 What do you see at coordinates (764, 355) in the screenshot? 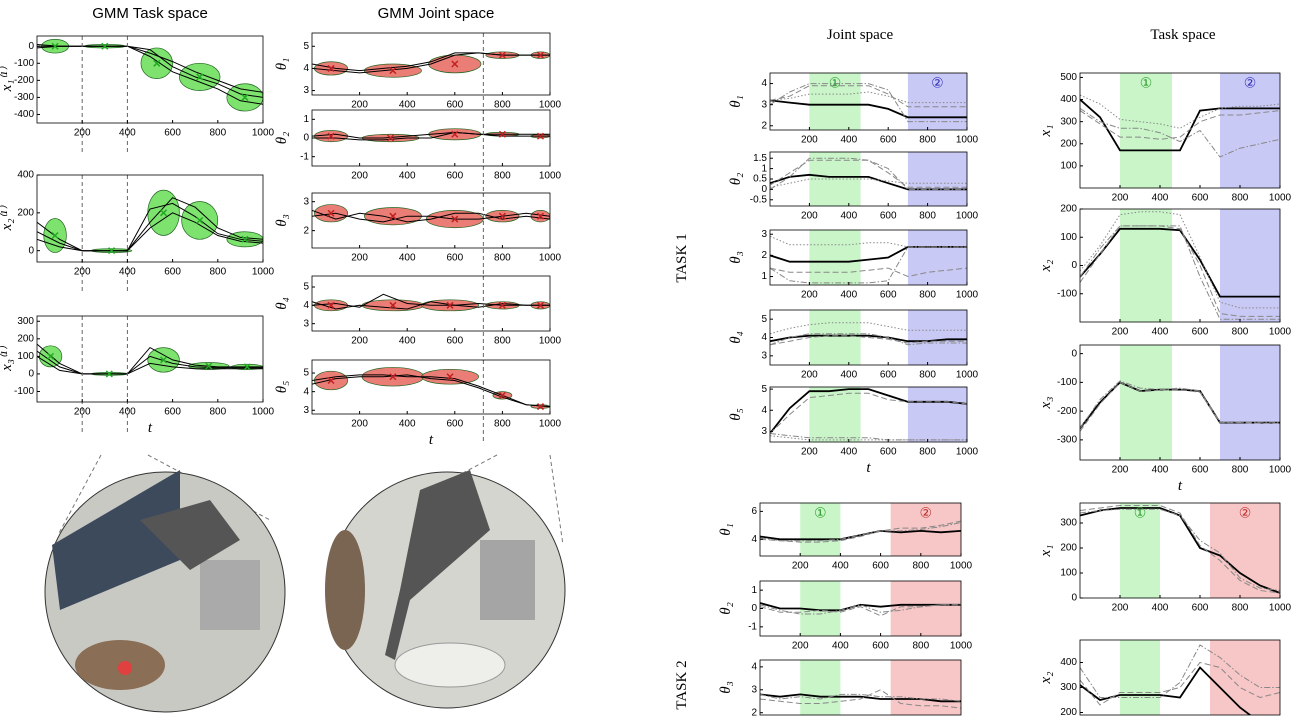
I see `y-tick-label: 3` at bounding box center [764, 355].